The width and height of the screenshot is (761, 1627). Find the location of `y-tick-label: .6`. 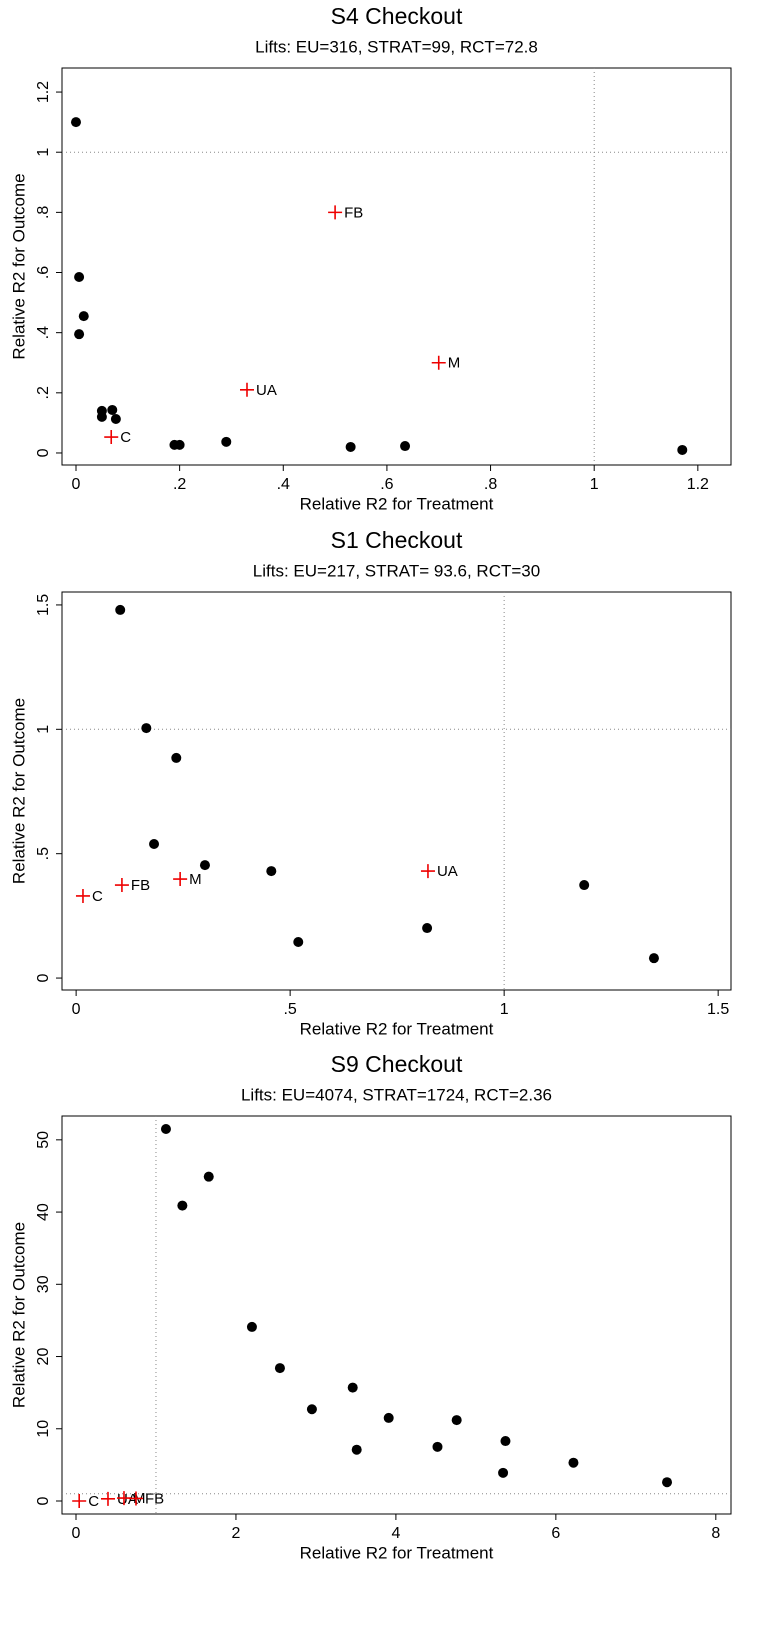

y-tick-label: .6 is located at coordinates (43, 272).